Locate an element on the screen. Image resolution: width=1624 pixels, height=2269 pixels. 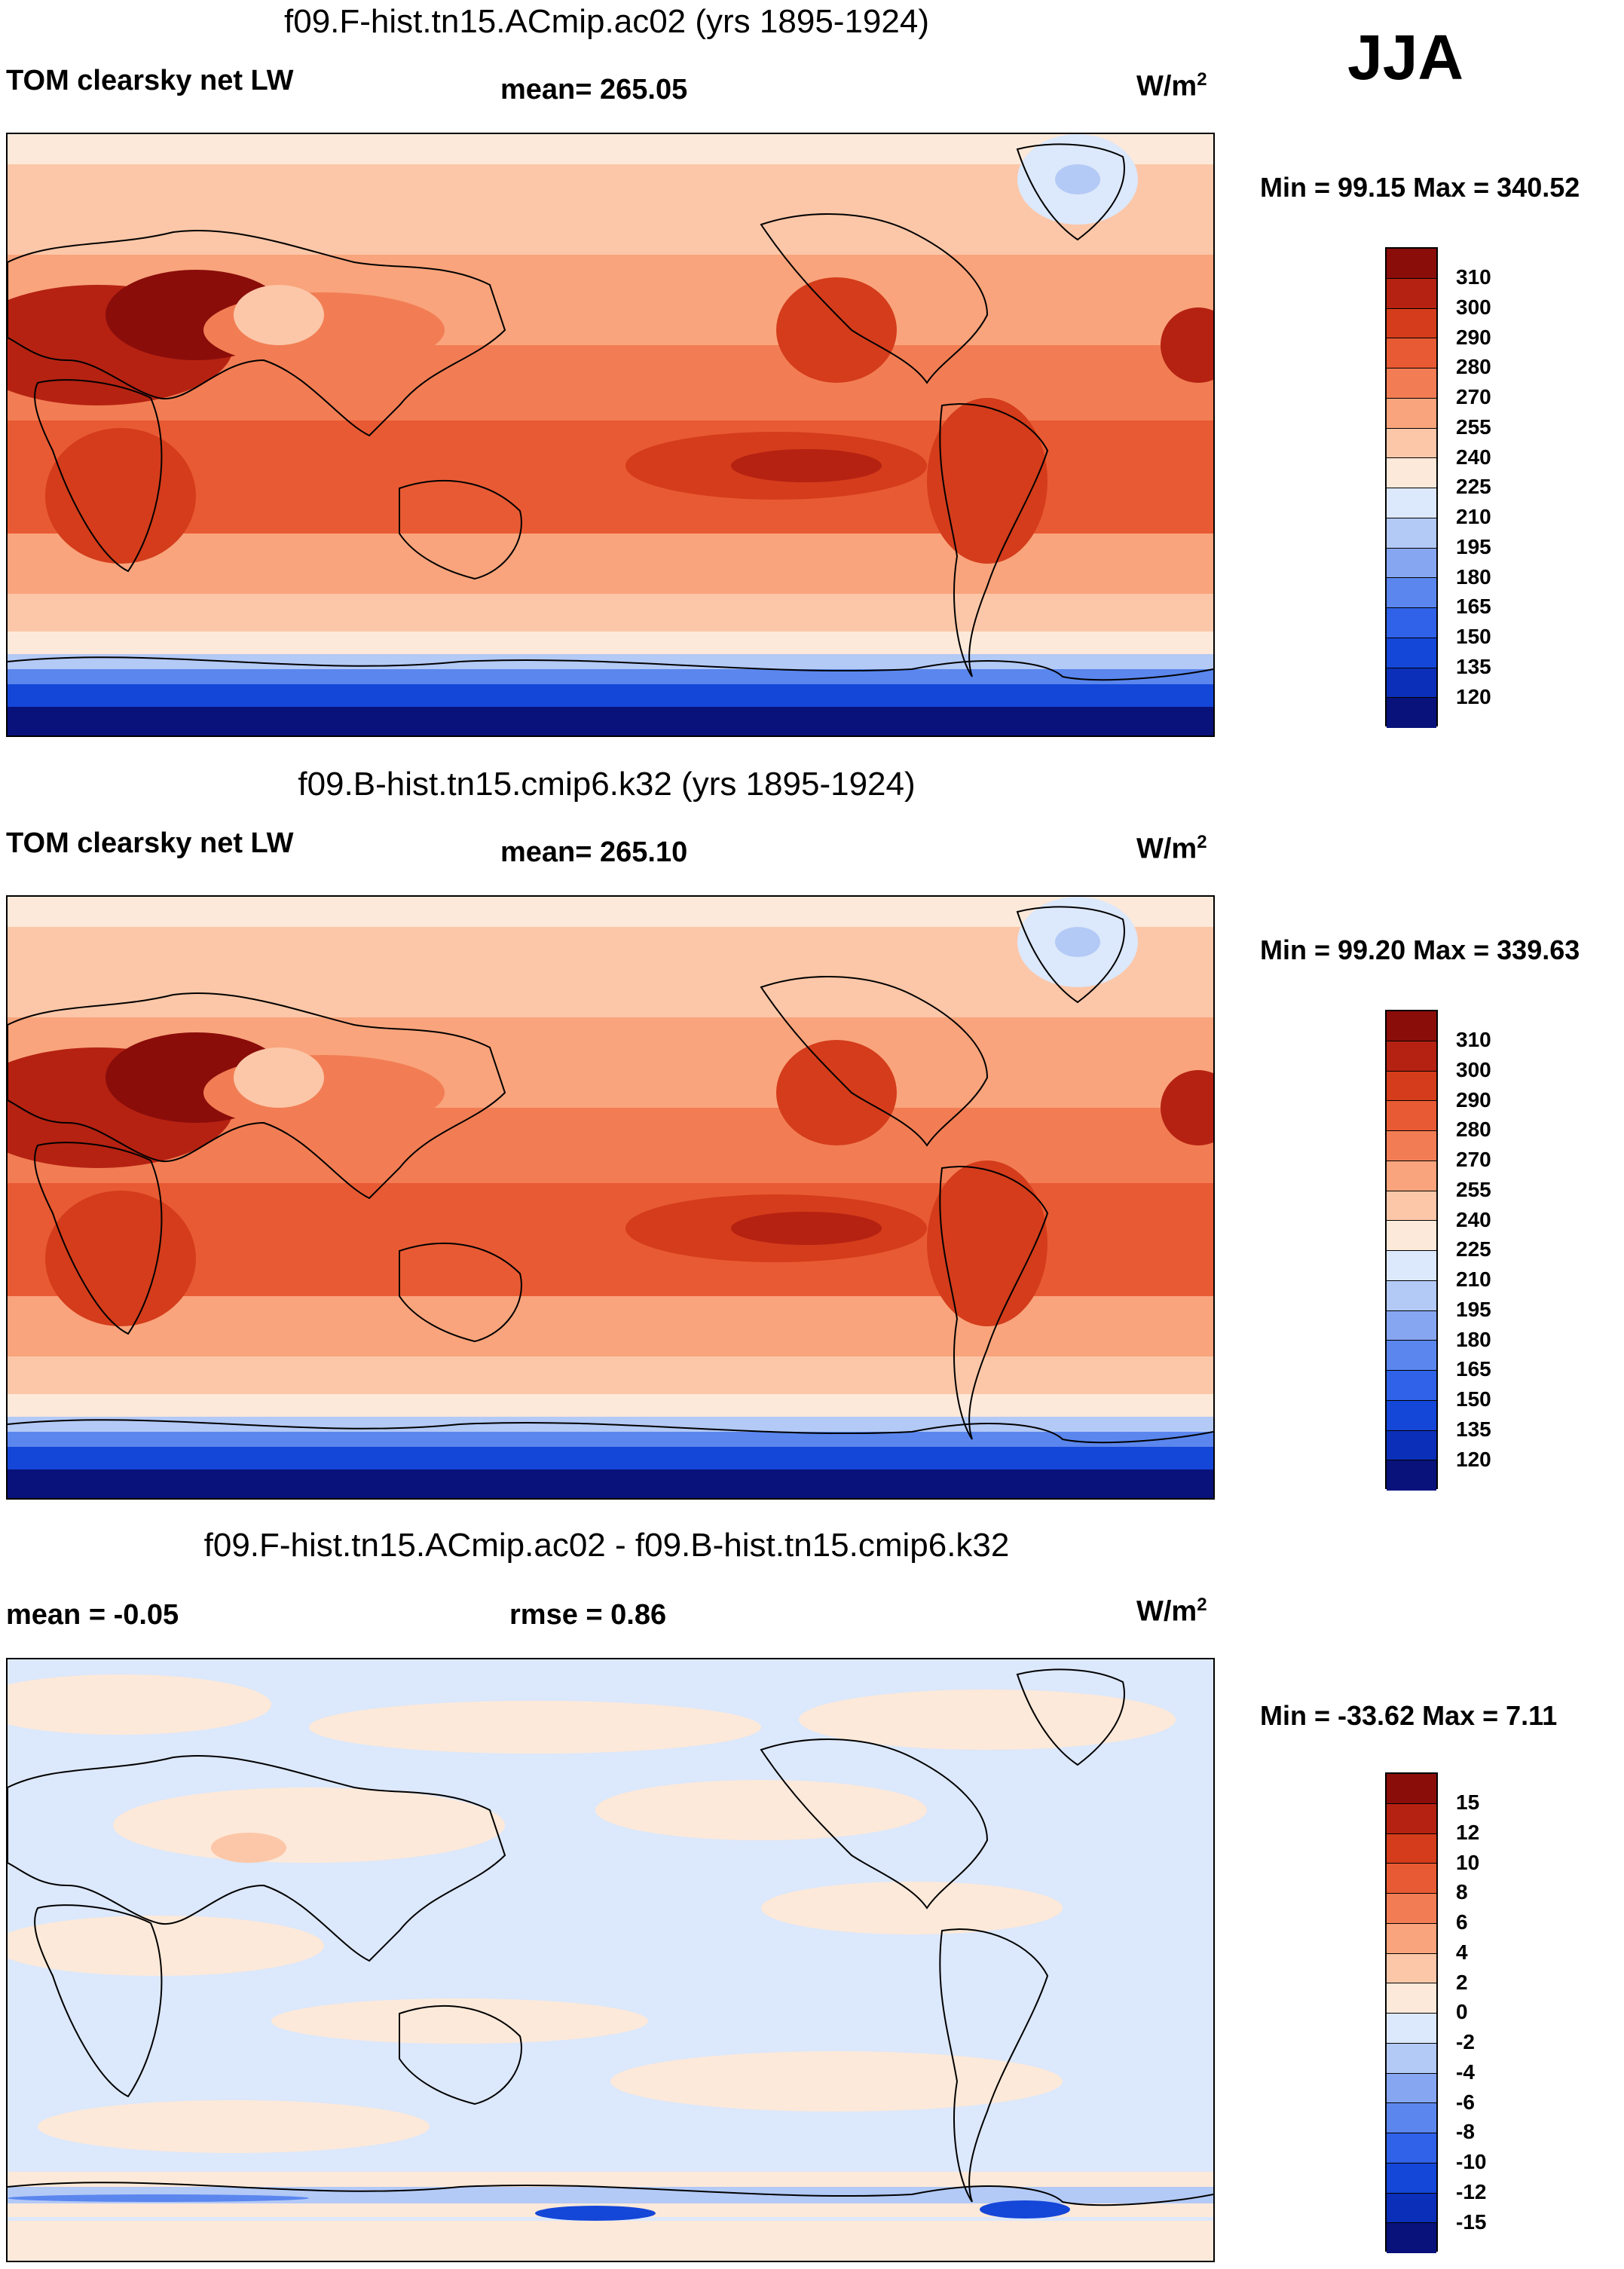
panel-3-rmse-label: rmse = 0.86 is located at coordinates (588, 1615).